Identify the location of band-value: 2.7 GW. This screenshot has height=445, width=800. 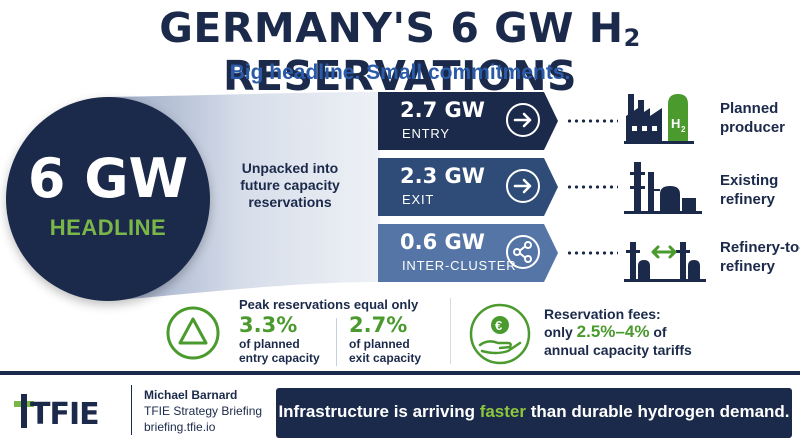
(442, 110).